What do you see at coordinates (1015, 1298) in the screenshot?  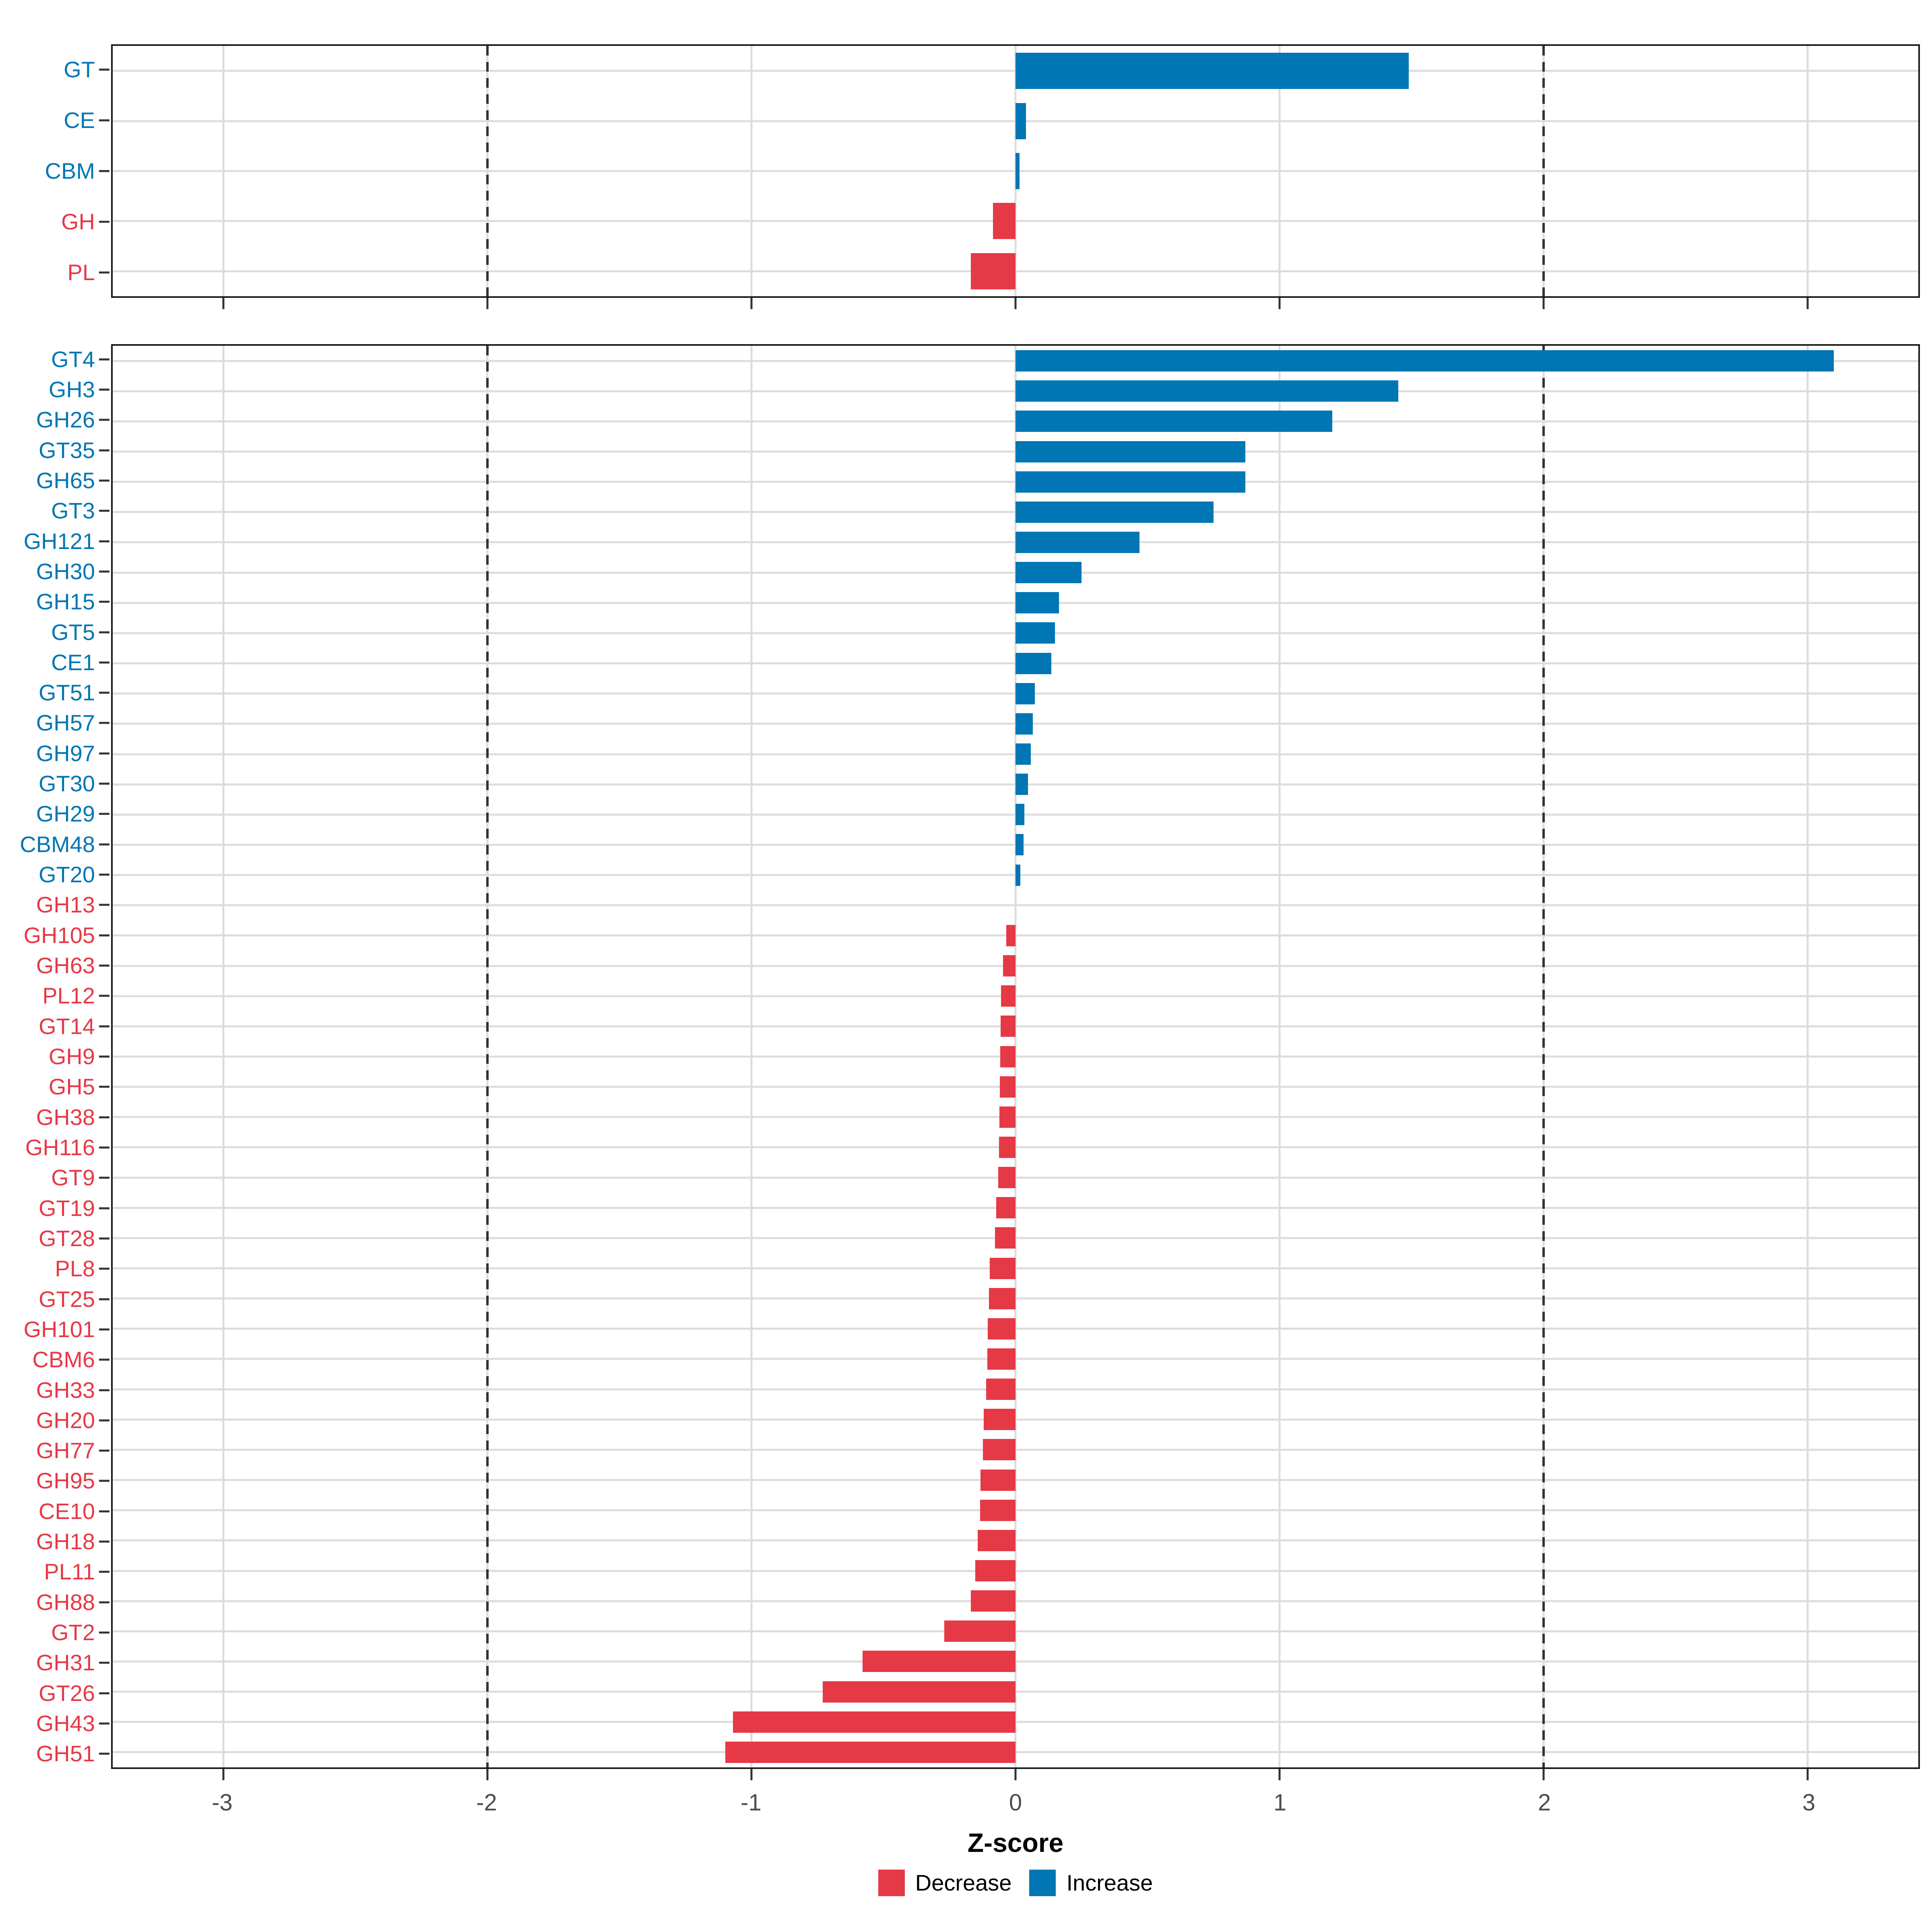 I see `row-gridline-GT25` at bounding box center [1015, 1298].